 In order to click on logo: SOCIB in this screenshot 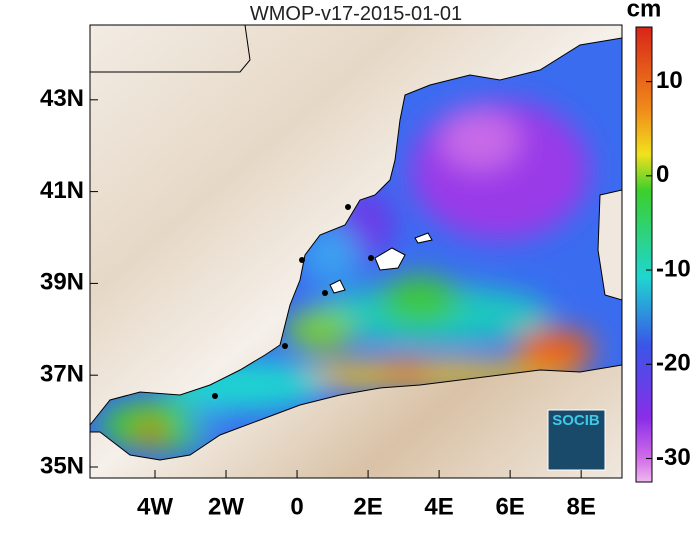, I will do `click(576, 420)`.